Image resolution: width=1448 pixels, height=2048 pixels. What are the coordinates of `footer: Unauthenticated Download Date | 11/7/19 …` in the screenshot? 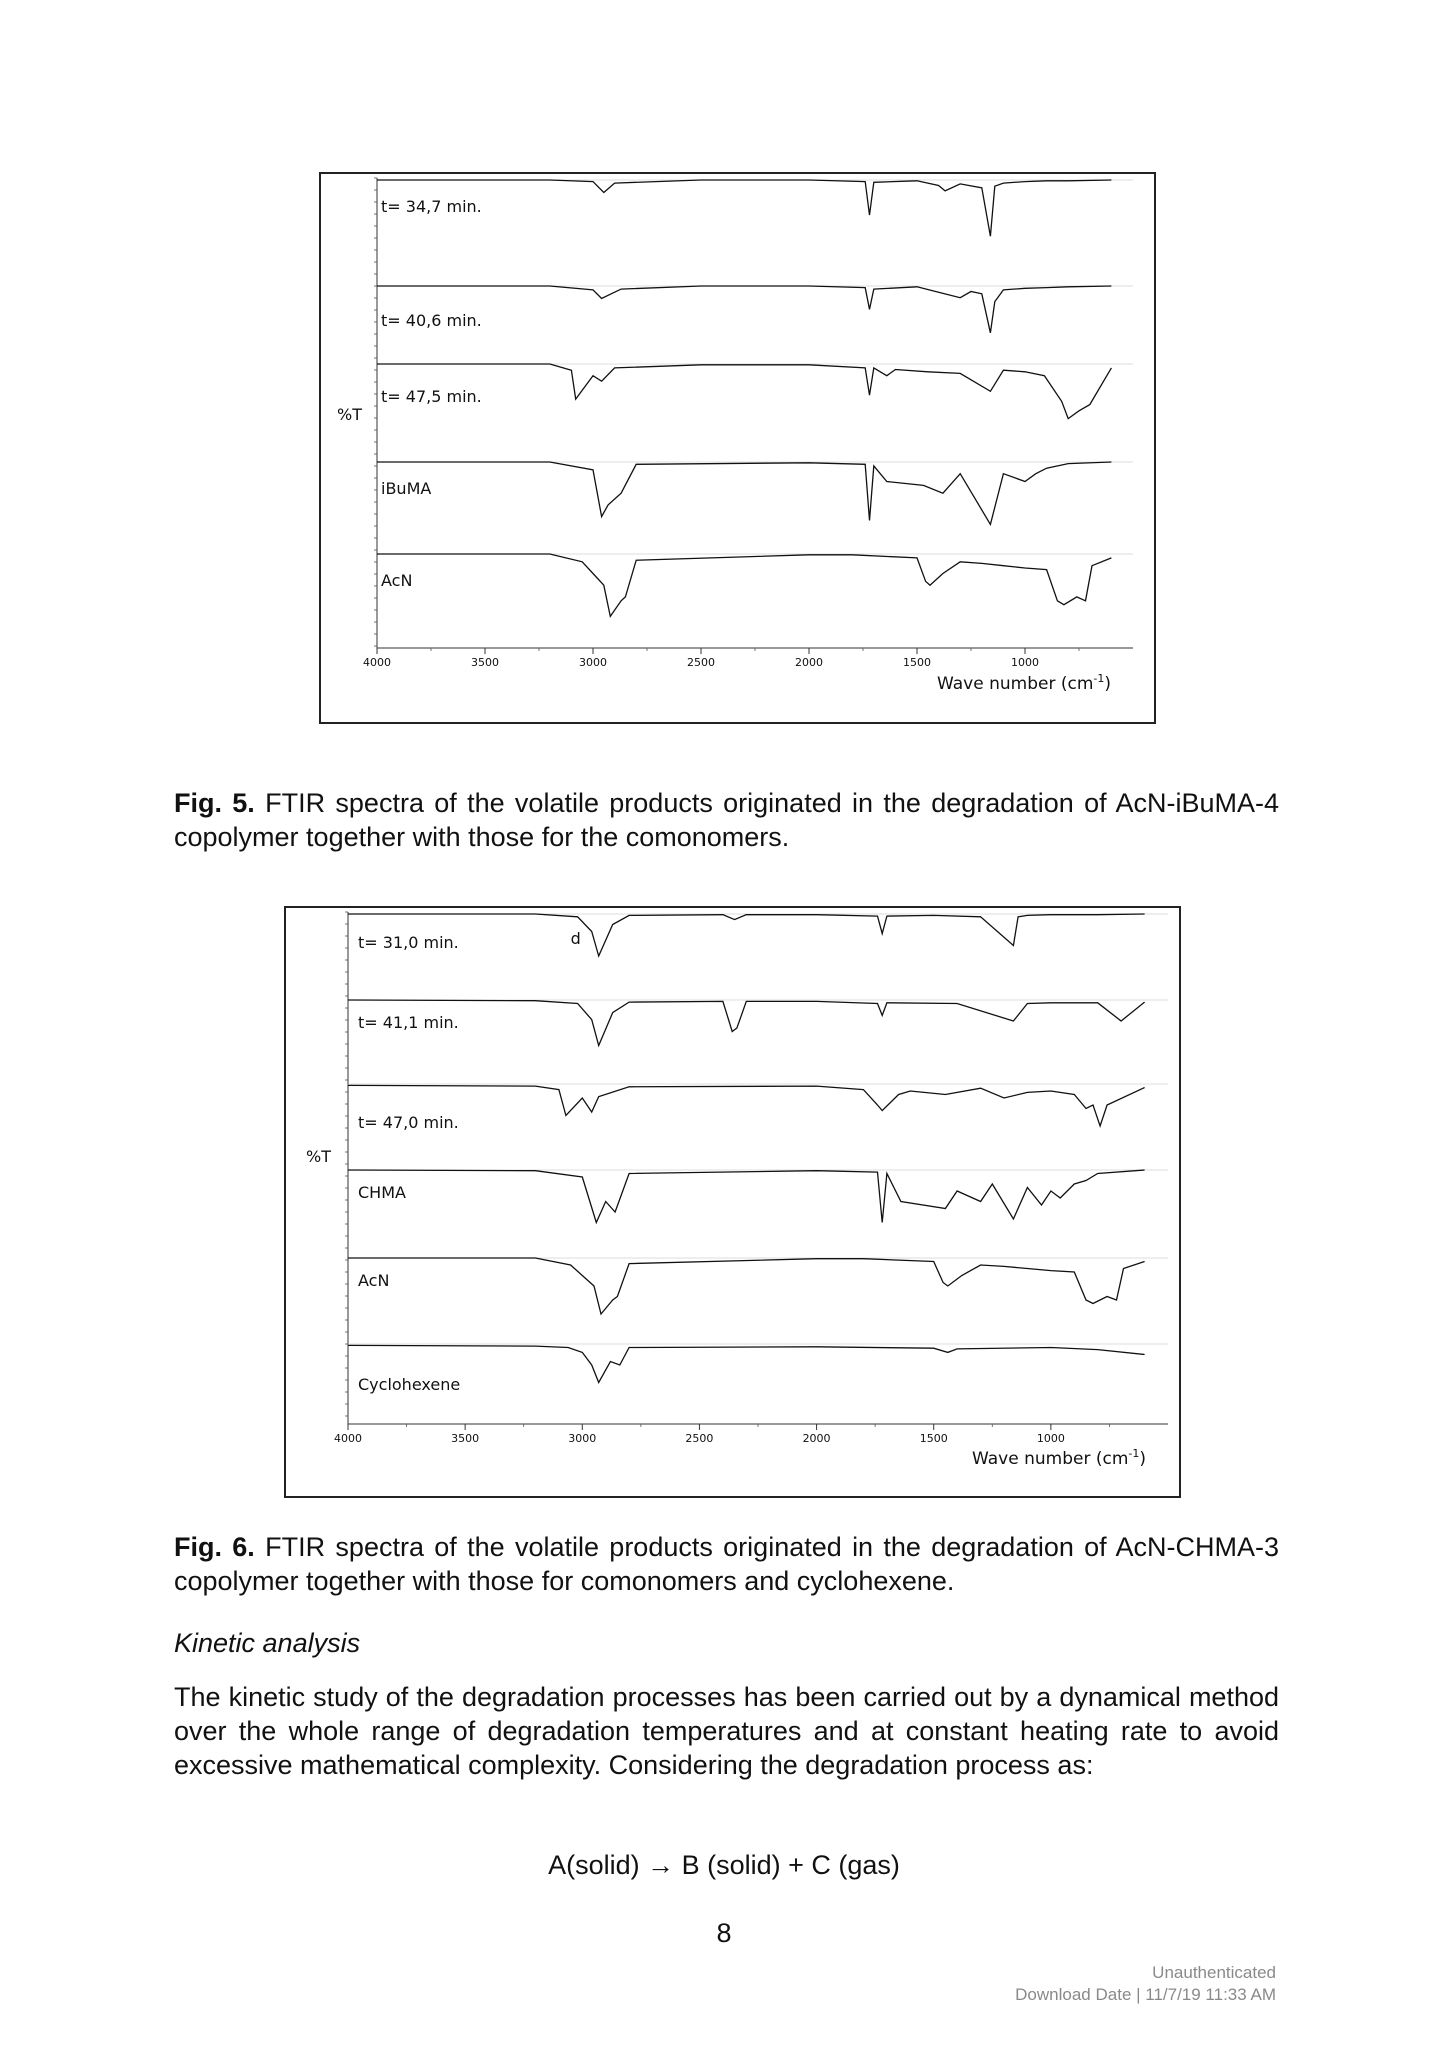 It's located at (1145, 1984).